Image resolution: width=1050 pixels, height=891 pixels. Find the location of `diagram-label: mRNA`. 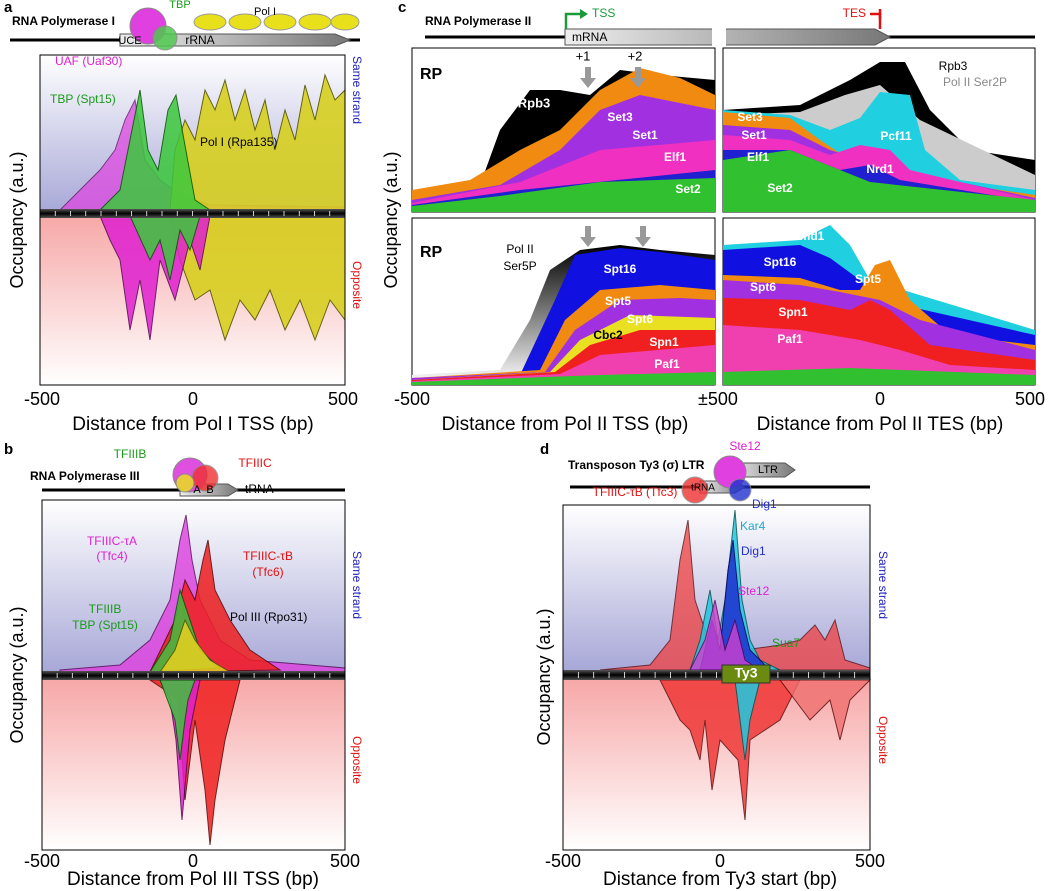

diagram-label: mRNA is located at coordinates (589, 37).